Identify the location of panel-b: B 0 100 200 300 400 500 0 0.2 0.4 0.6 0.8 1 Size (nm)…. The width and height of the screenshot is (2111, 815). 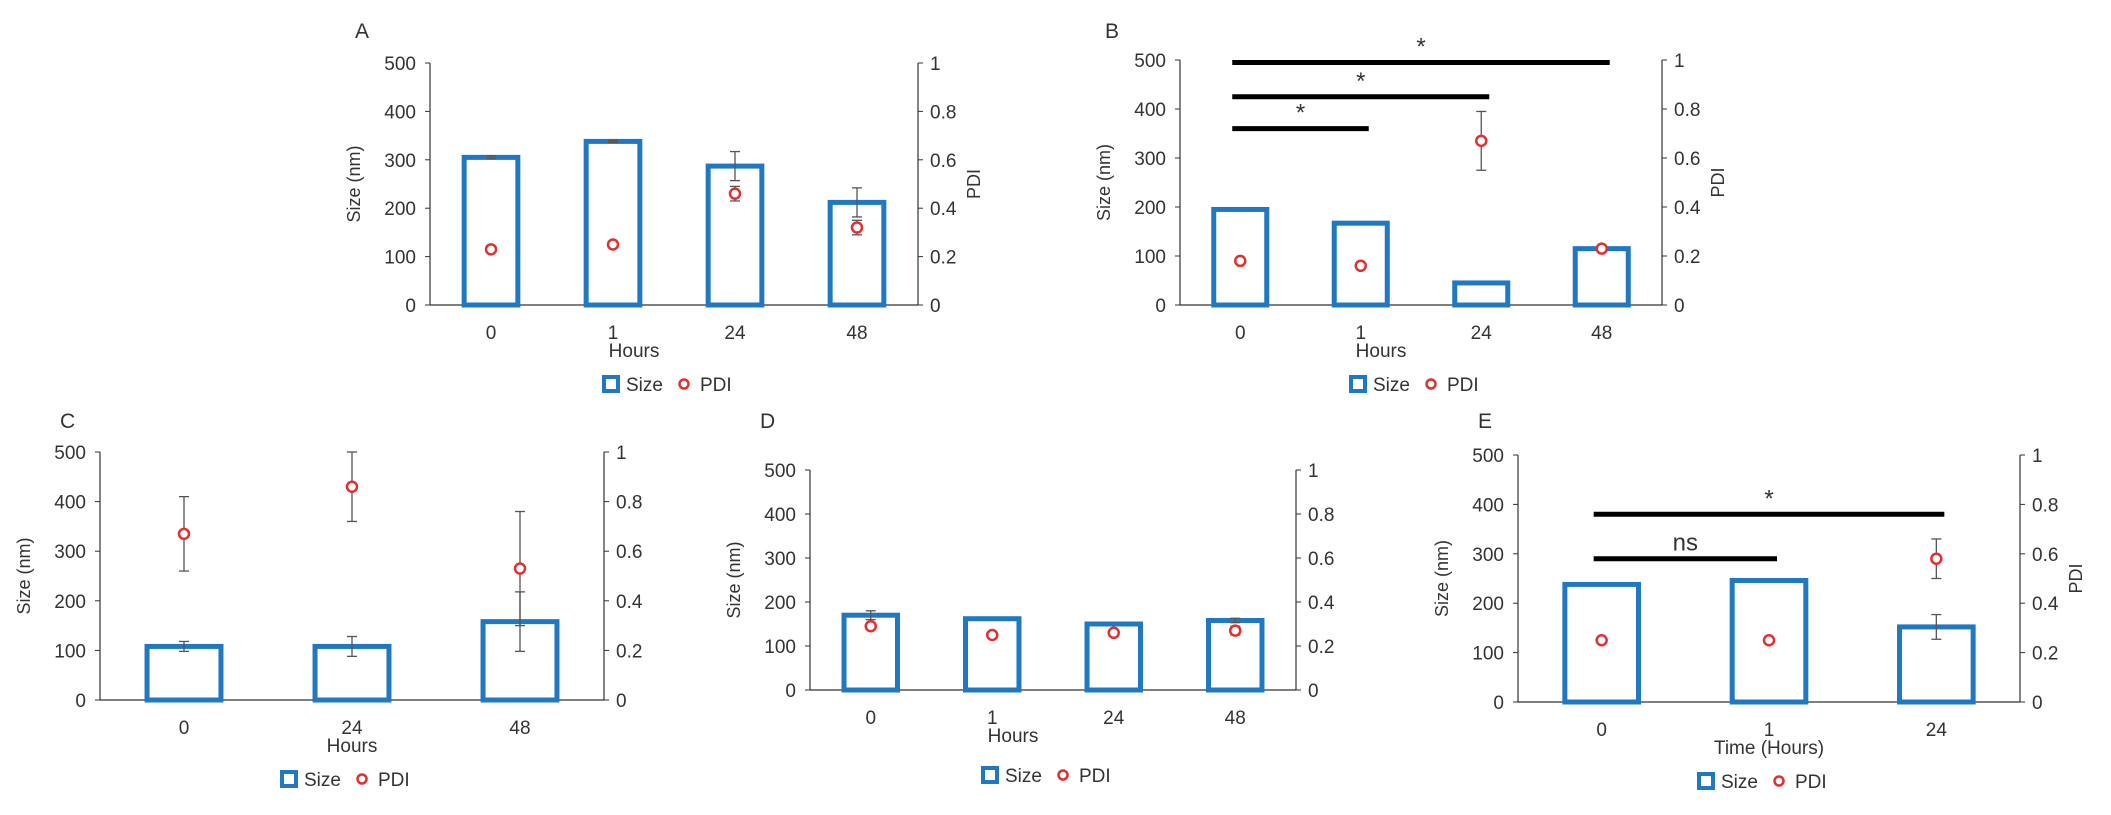
(1411, 208).